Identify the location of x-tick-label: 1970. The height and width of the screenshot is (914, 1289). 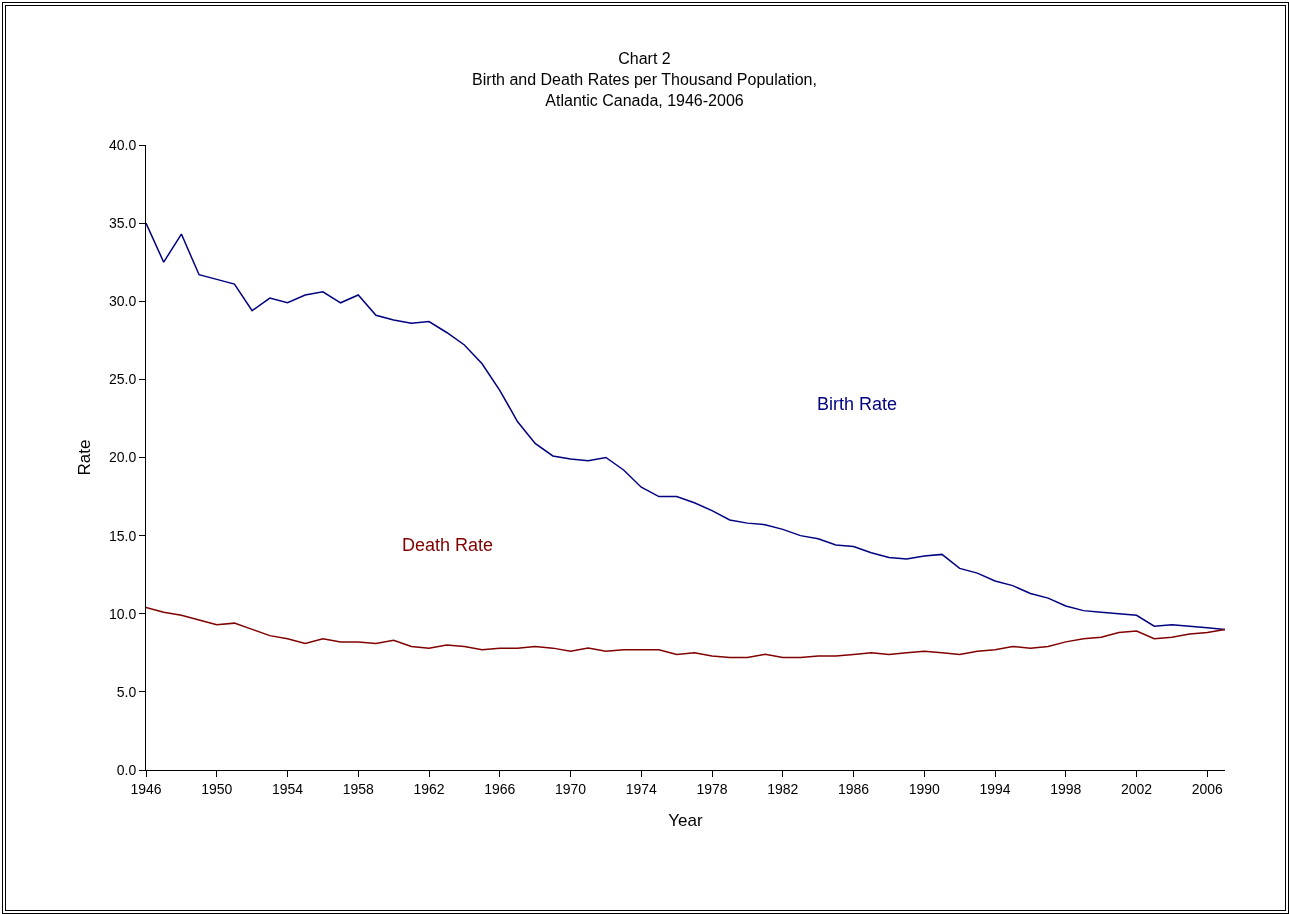
(570, 788).